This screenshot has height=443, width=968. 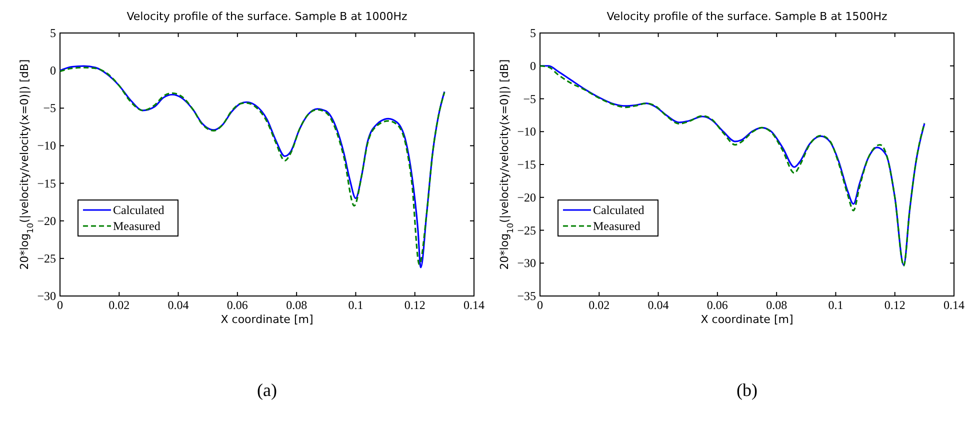 I want to click on text: (a), so click(x=267, y=390).